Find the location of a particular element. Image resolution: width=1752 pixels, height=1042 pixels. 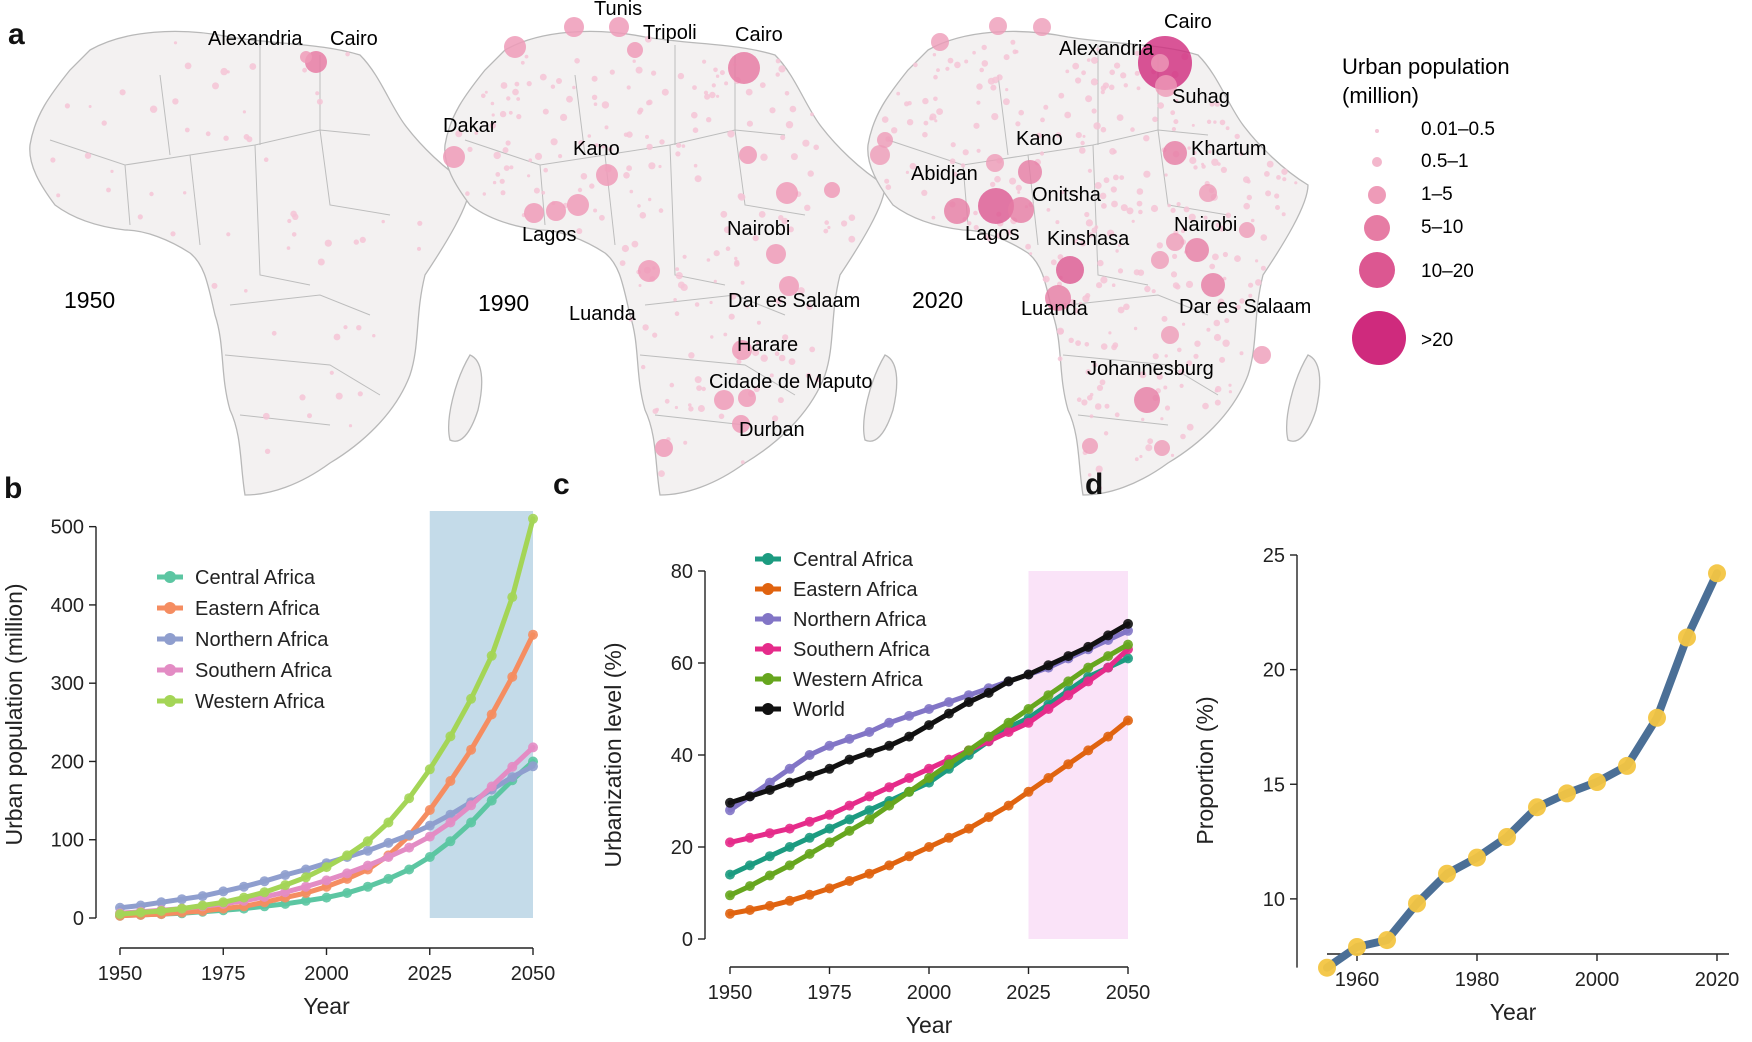

series-line is located at coordinates (1522, 770).